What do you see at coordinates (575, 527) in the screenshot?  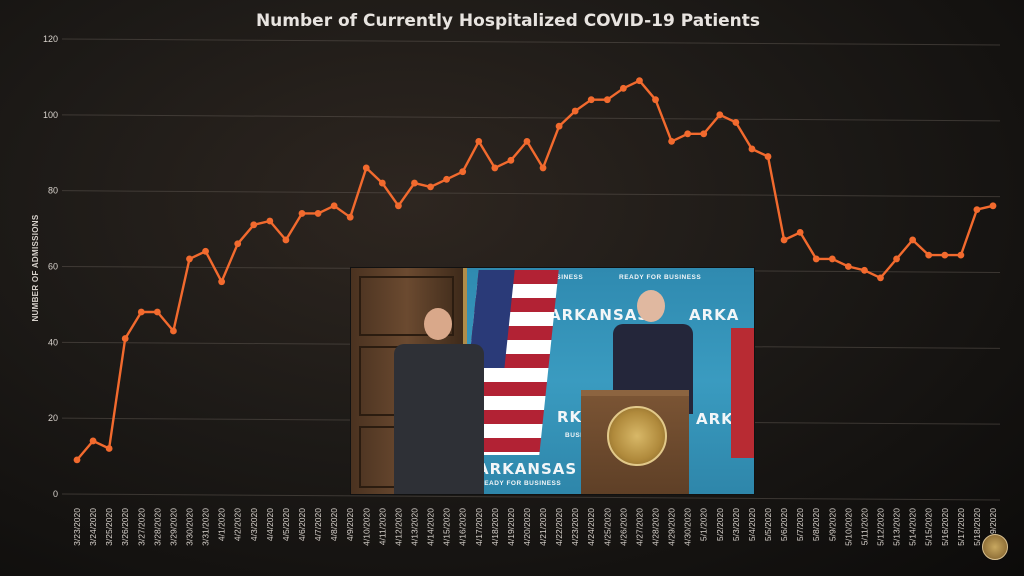 I see `x-tick-label: 4/23/2020` at bounding box center [575, 527].